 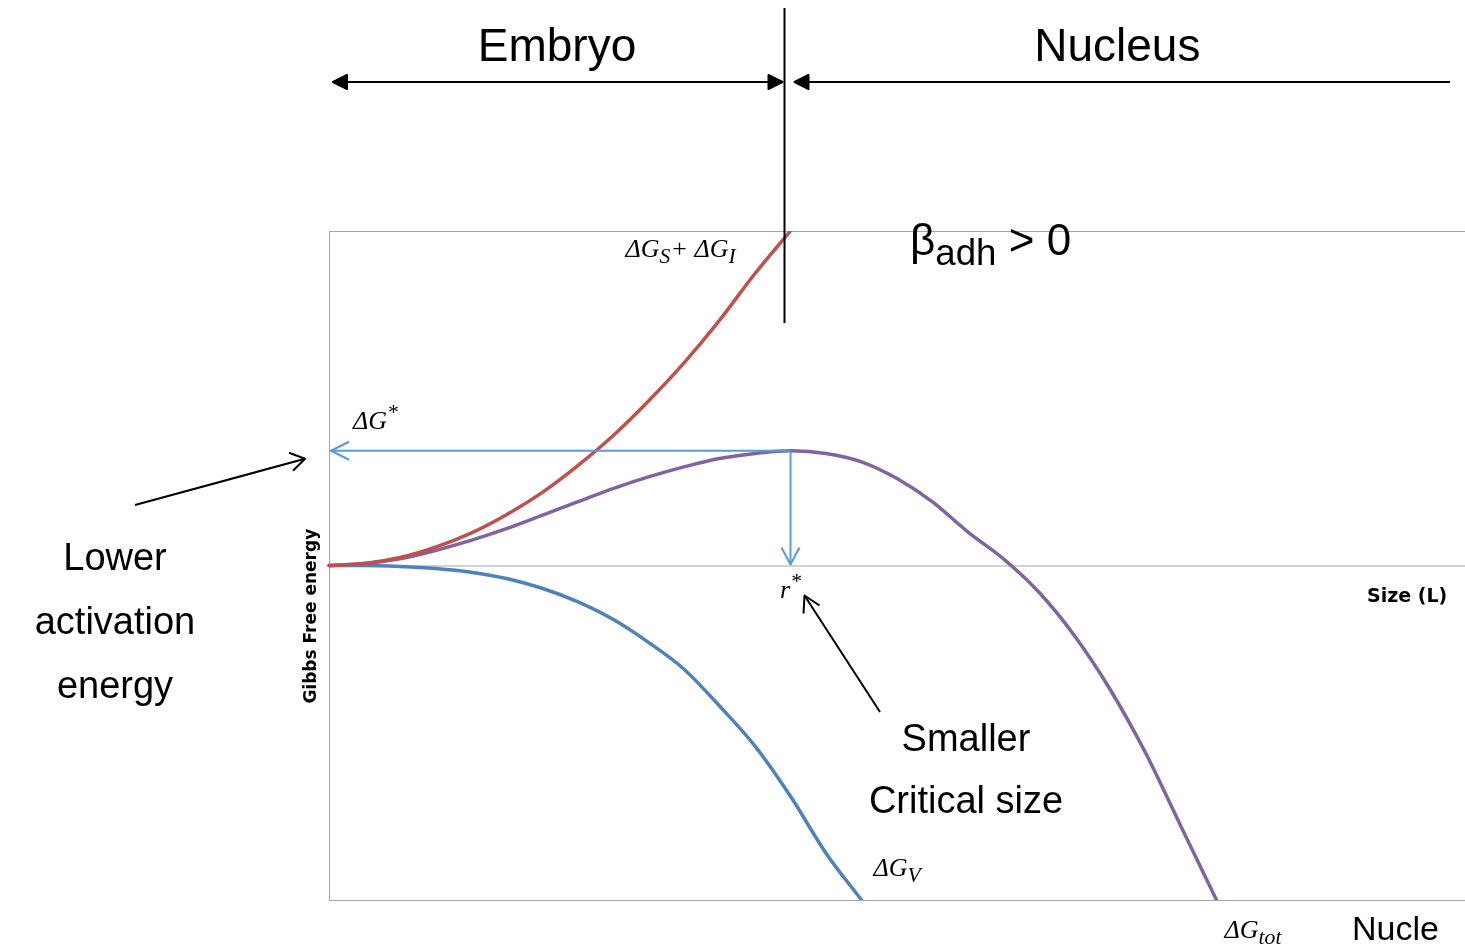 What do you see at coordinates (790, 586) in the screenshot?
I see `annotation: r$^{*}$` at bounding box center [790, 586].